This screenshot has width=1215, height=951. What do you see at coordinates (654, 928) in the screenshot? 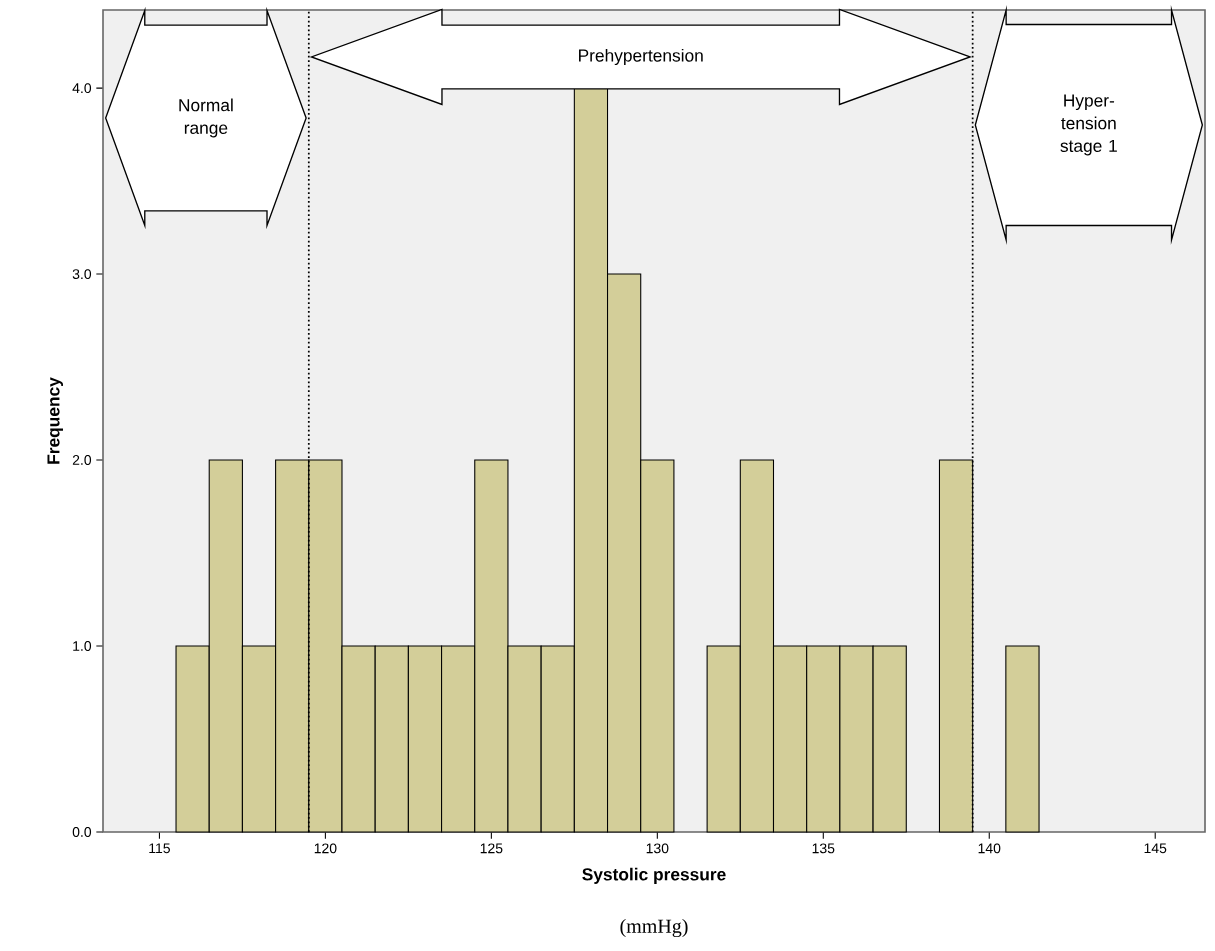
I see `text: (mmHg)` at bounding box center [654, 928].